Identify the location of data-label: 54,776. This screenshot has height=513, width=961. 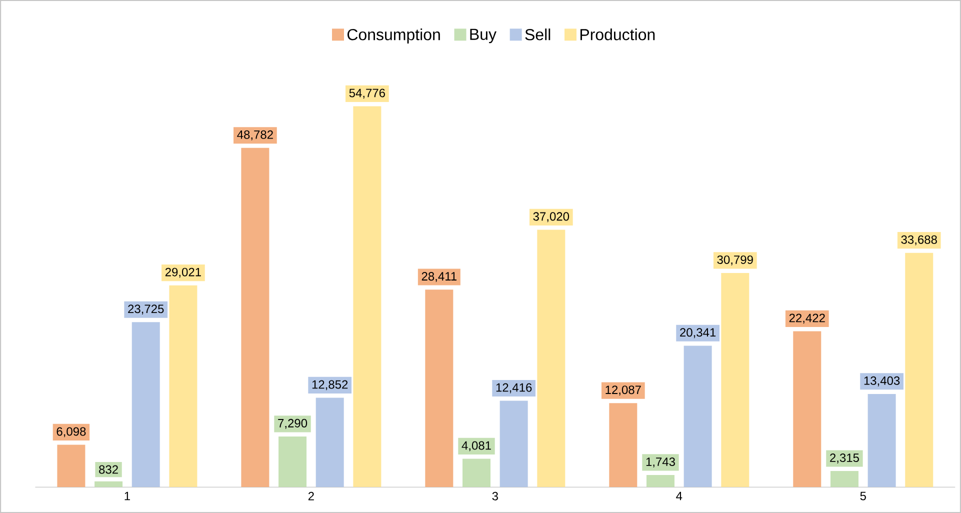
(367, 93).